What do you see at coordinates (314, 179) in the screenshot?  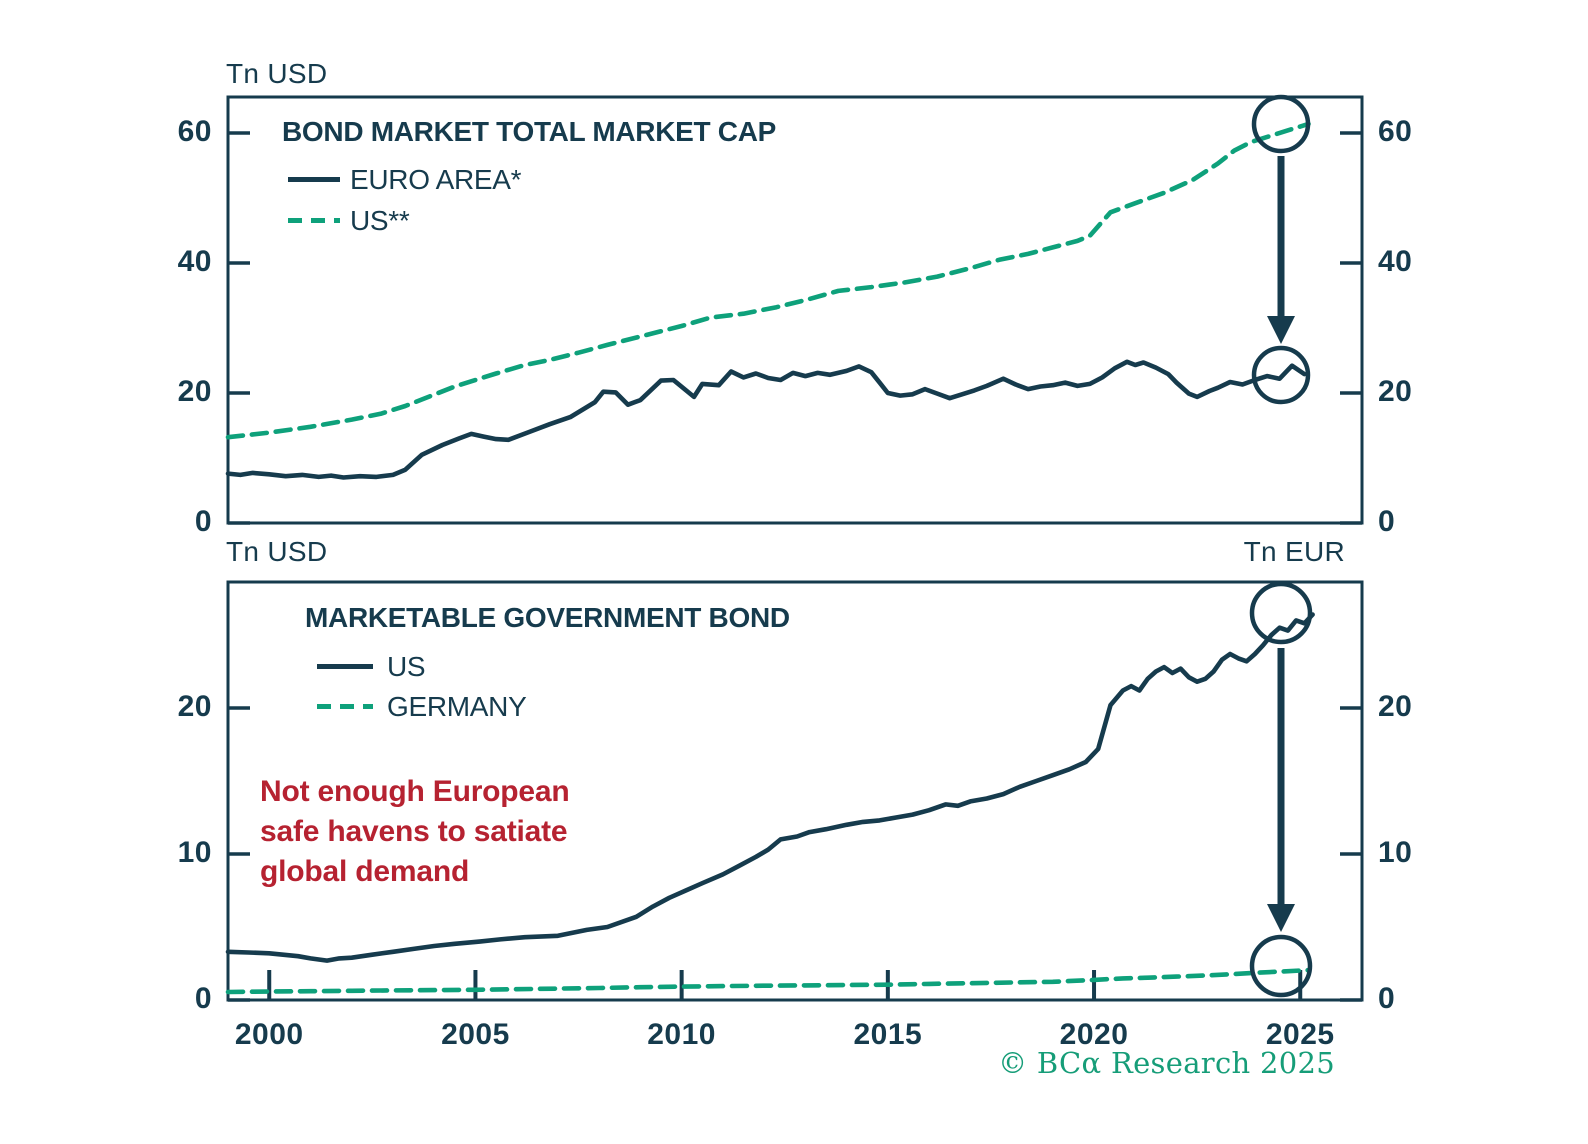 I see `legend-line-euro-area` at bounding box center [314, 179].